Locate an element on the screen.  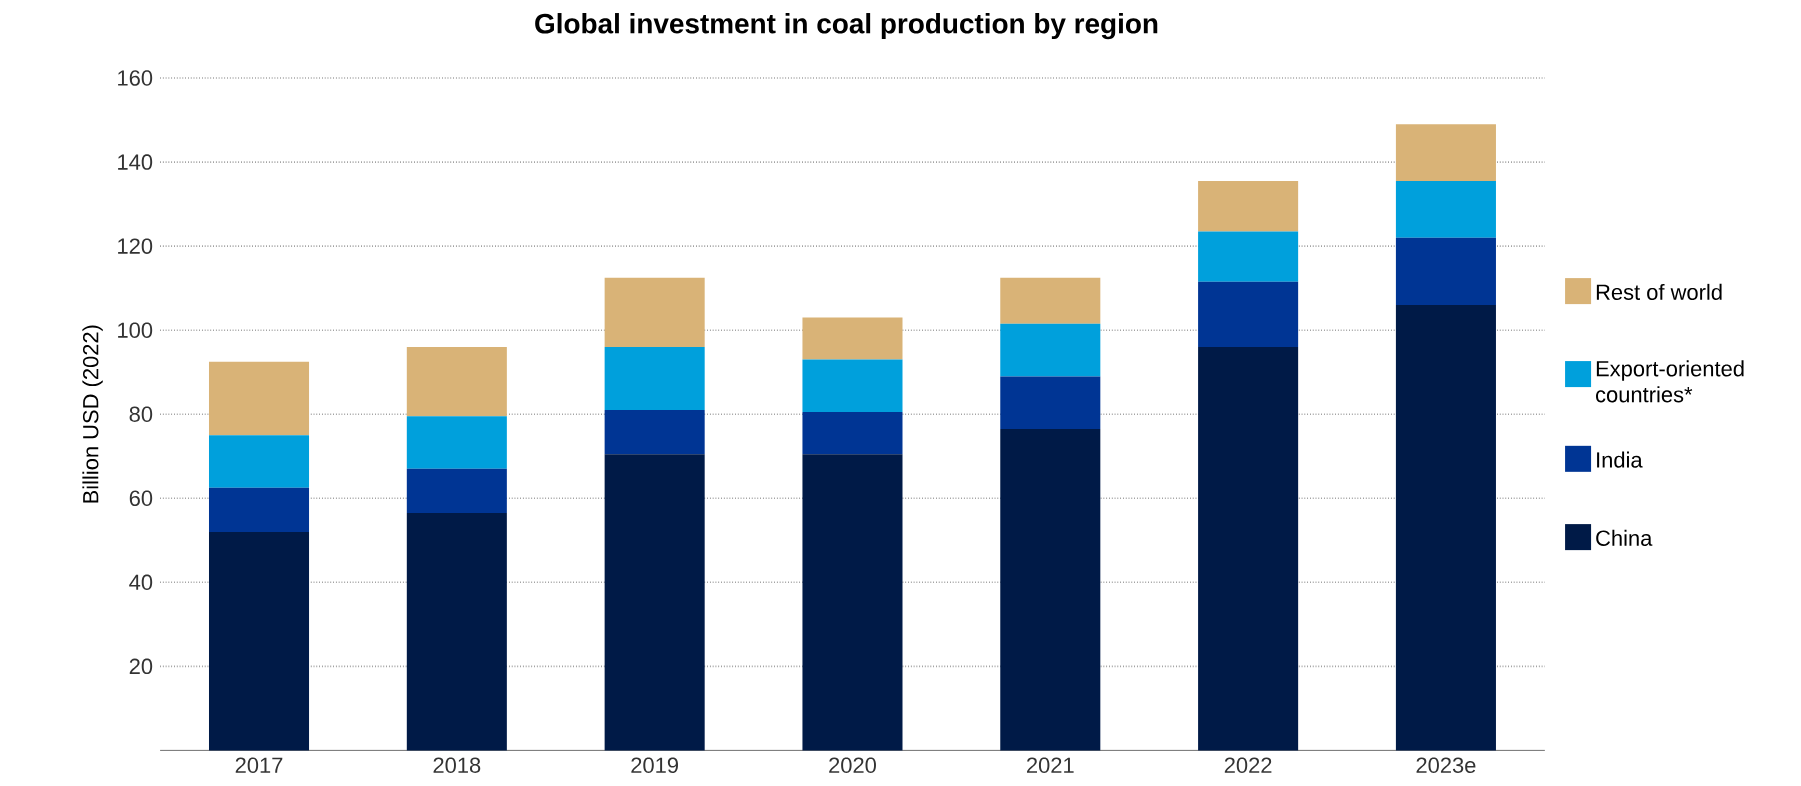
x-tick-label: 2023e is located at coordinates (1446, 765).